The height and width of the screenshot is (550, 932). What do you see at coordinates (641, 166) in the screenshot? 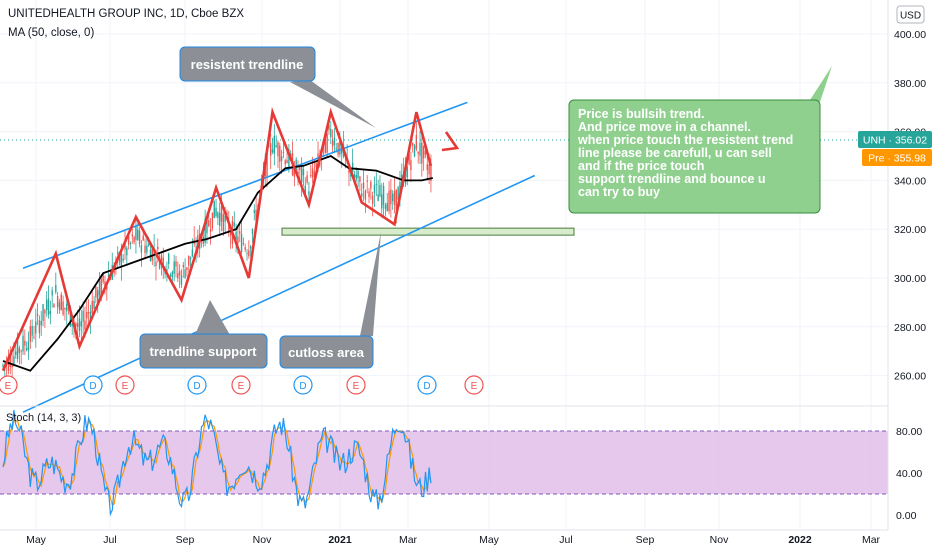
I see `note-line: and if the price touch` at bounding box center [641, 166].